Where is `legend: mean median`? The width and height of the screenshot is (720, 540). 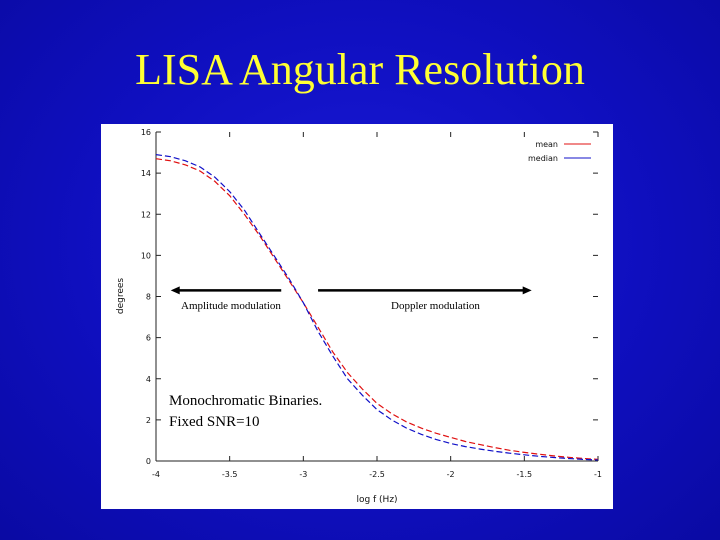
legend: mean median is located at coordinates (559, 151).